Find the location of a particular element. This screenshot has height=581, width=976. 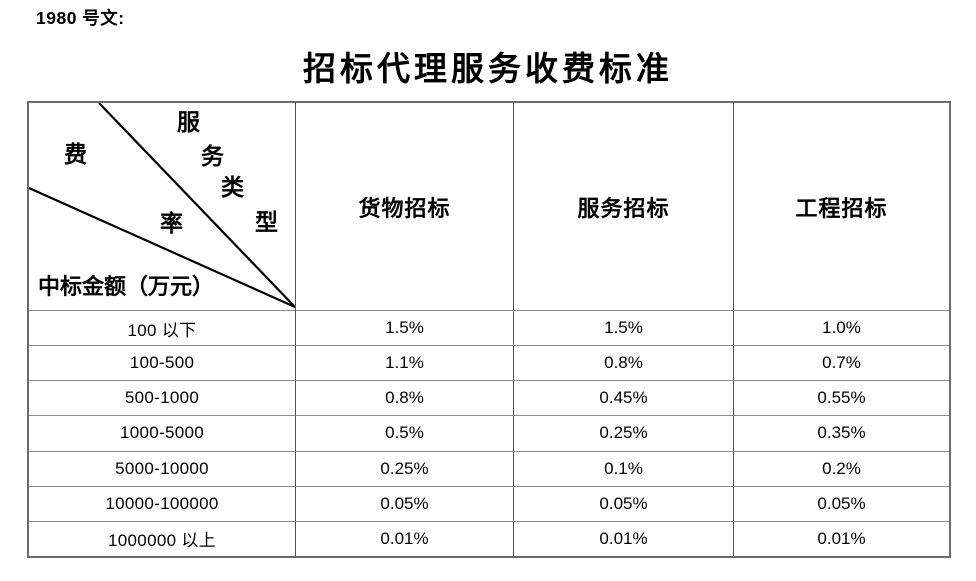

row-label: 10000-100000 is located at coordinates (162, 503).